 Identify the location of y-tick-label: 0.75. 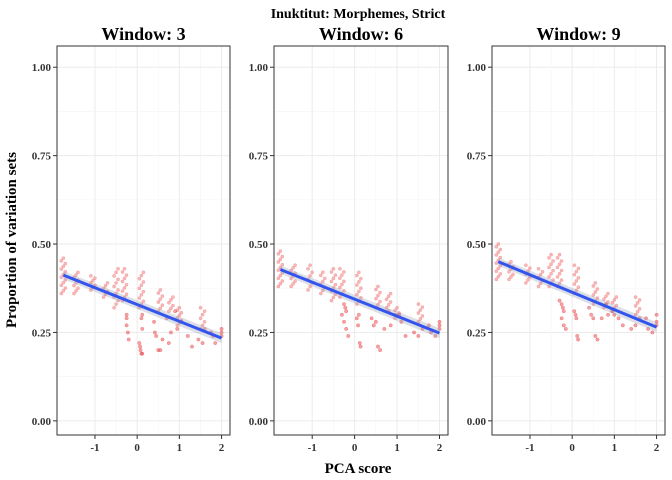
(259, 157).